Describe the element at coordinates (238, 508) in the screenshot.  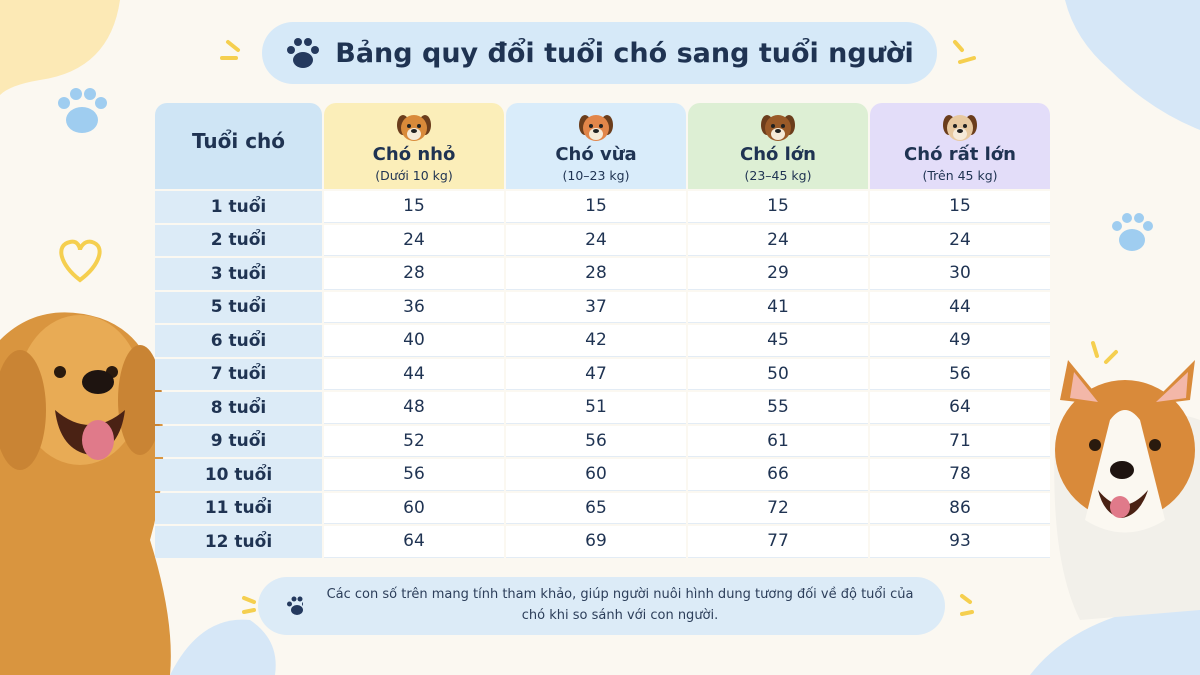
I see `row-label: 11 tuổi` at that location.